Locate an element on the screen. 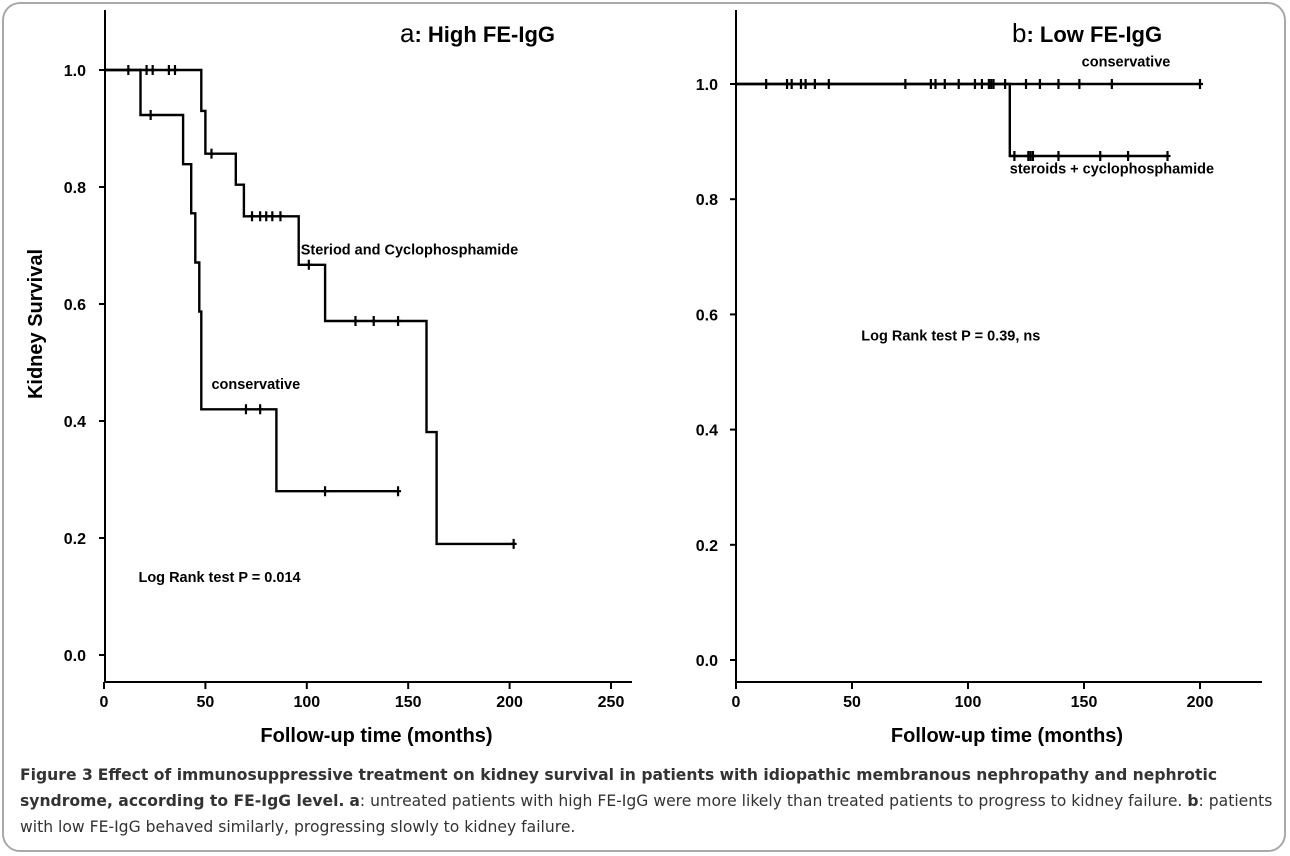 This screenshot has height=856, width=1290. chart-annotation: Log Rank test P = 0.39, ns is located at coordinates (950, 336).